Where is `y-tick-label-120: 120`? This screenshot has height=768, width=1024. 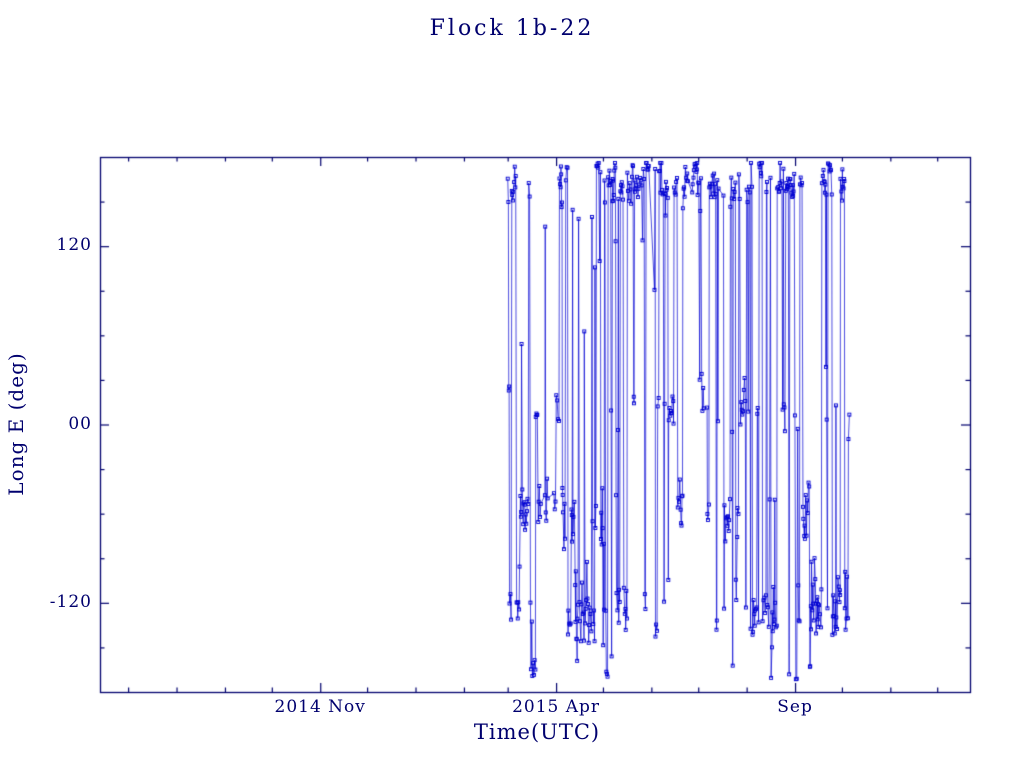 y-tick-label-120: 120 is located at coordinates (74, 245).